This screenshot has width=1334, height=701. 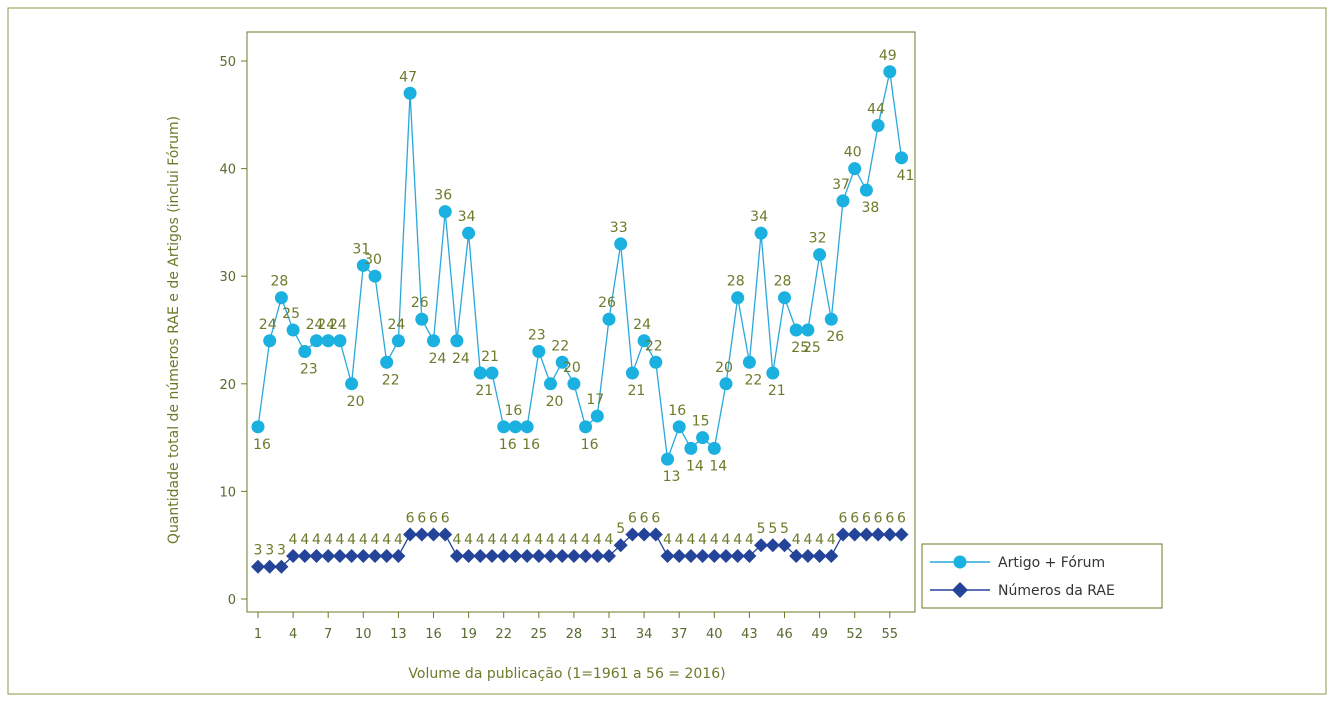 I want to click on label-artigo: 20, so click(x=572, y=368).